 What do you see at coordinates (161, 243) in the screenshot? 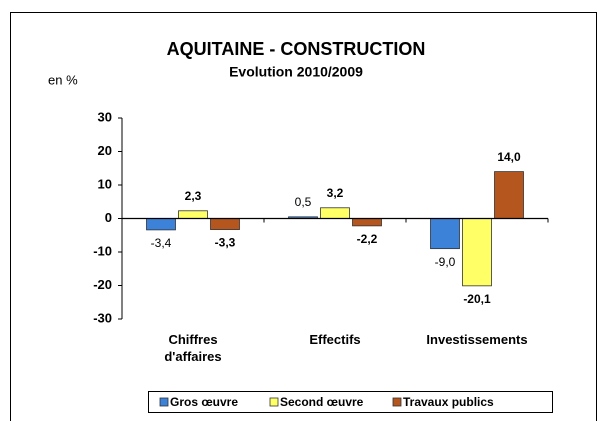
I see `value-label: -3,4` at bounding box center [161, 243].